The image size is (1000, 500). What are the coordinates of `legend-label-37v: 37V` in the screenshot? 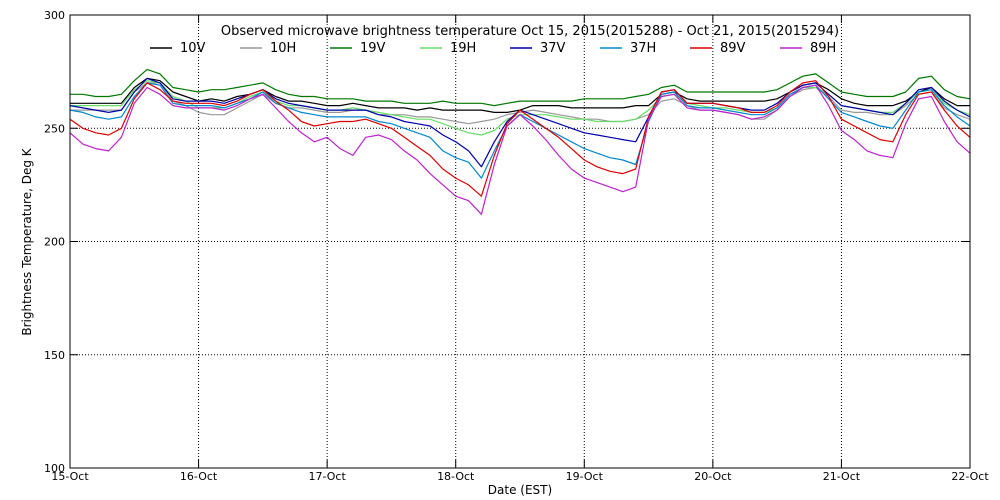 It's located at (553, 48).